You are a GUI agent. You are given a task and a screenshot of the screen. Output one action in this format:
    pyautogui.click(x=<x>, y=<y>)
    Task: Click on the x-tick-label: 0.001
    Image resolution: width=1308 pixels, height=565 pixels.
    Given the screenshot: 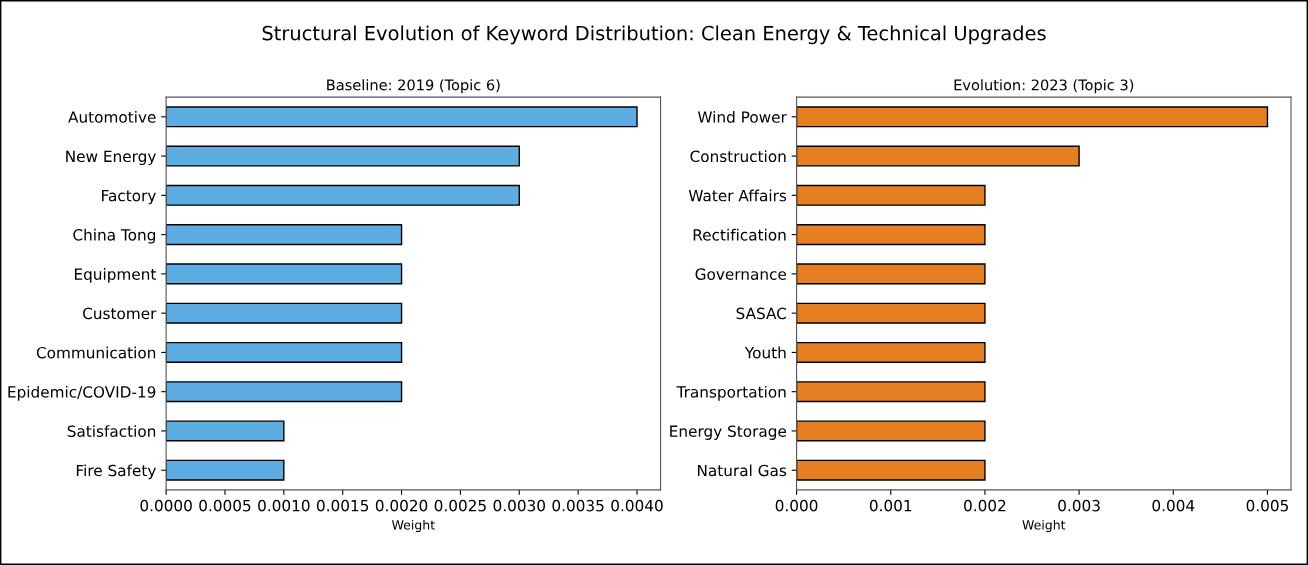 What is the action you would take?
    pyautogui.click(x=890, y=505)
    